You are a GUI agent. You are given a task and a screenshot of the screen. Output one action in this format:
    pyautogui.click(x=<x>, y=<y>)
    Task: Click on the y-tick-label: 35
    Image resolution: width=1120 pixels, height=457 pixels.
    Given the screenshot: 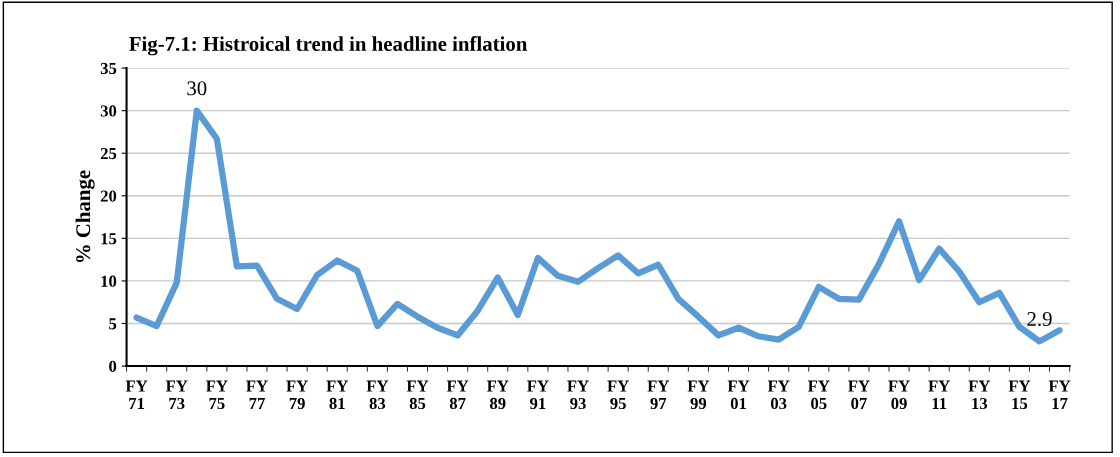 What is the action you would take?
    pyautogui.click(x=108, y=68)
    